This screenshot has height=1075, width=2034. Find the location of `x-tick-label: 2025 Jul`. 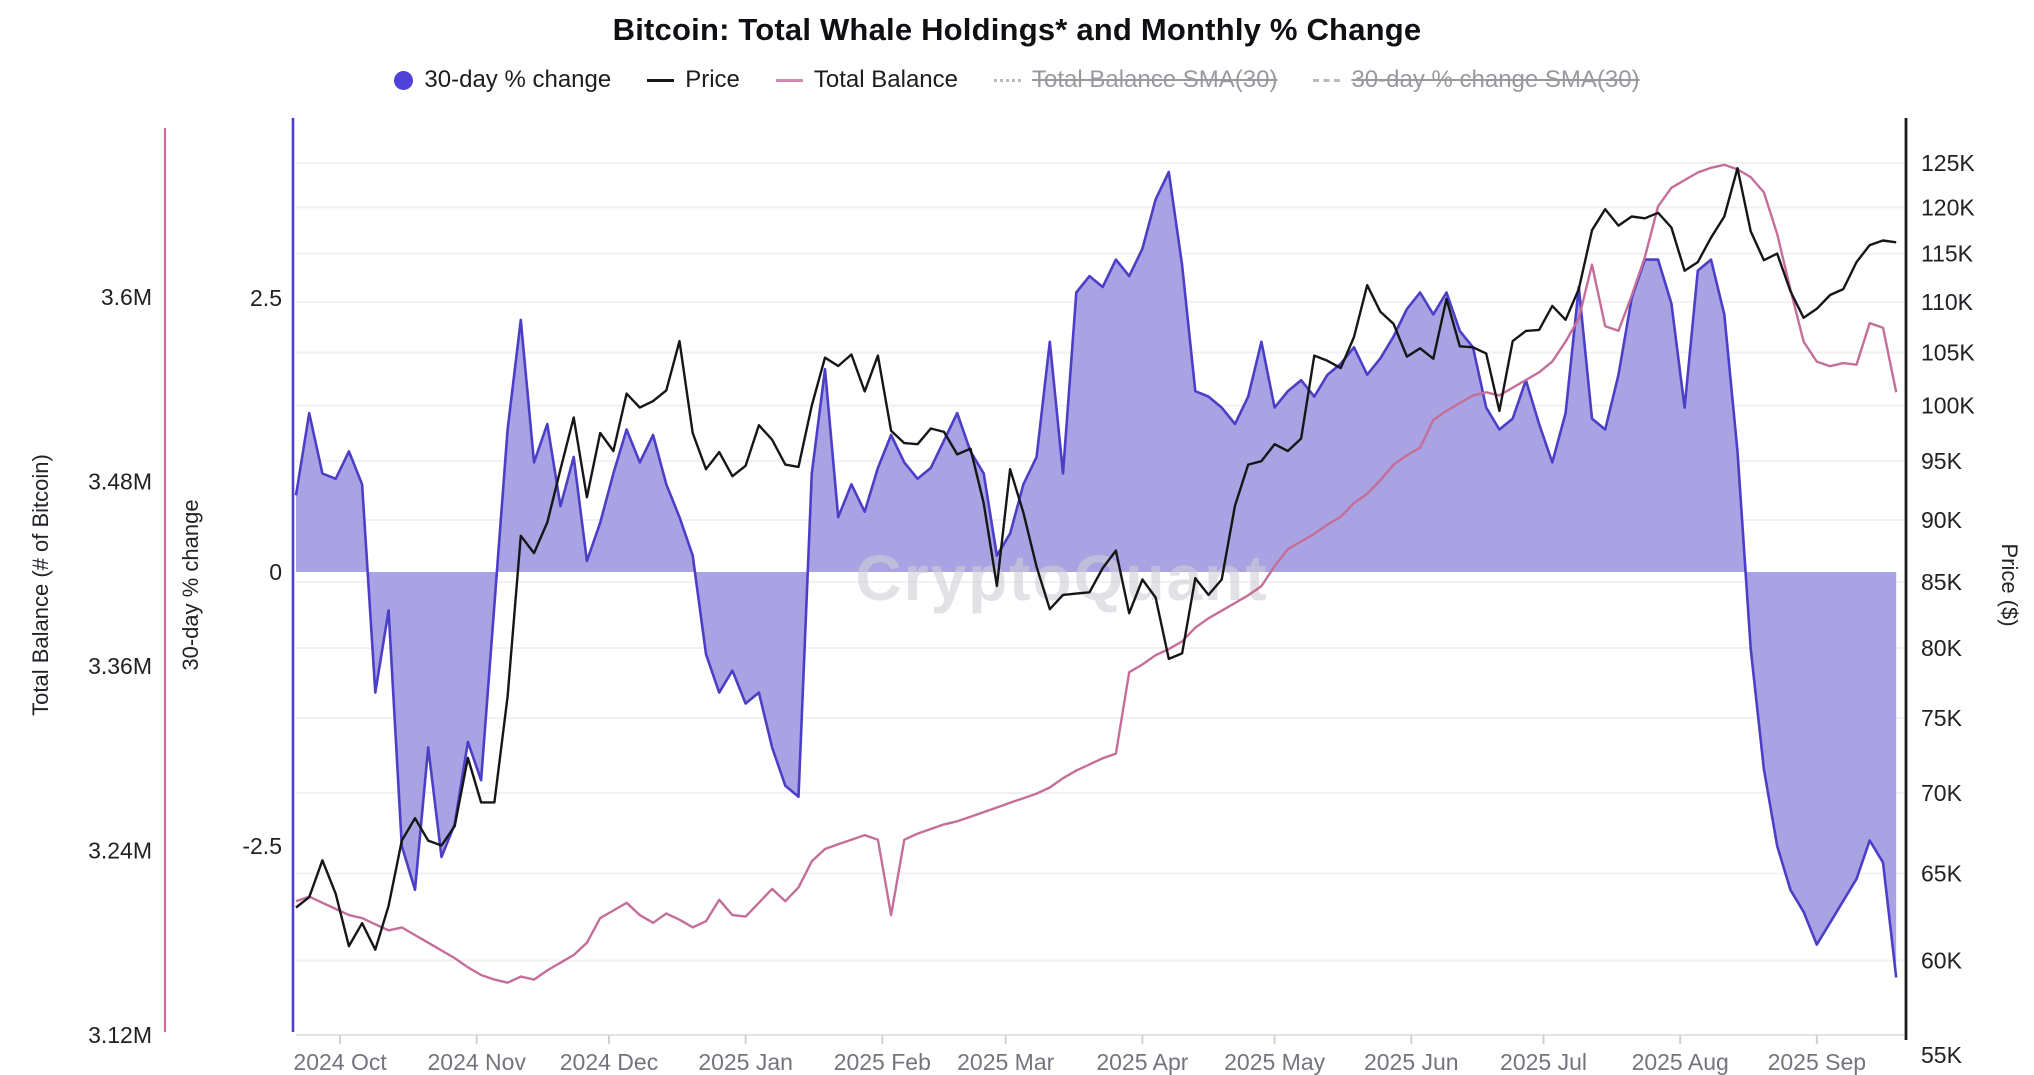

x-tick-label: 2025 Jul is located at coordinates (1543, 1062).